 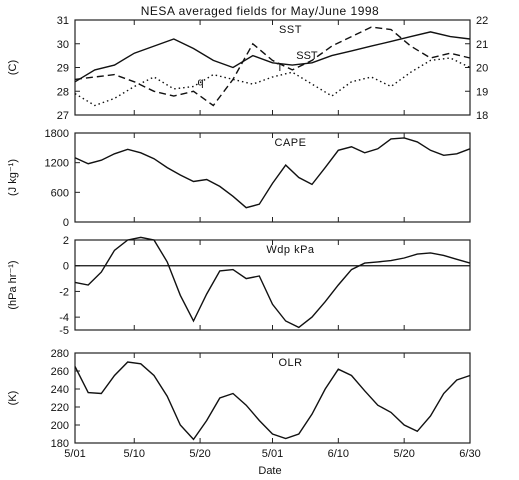 I want to click on y-tick-label: -5, so click(x=64, y=331).